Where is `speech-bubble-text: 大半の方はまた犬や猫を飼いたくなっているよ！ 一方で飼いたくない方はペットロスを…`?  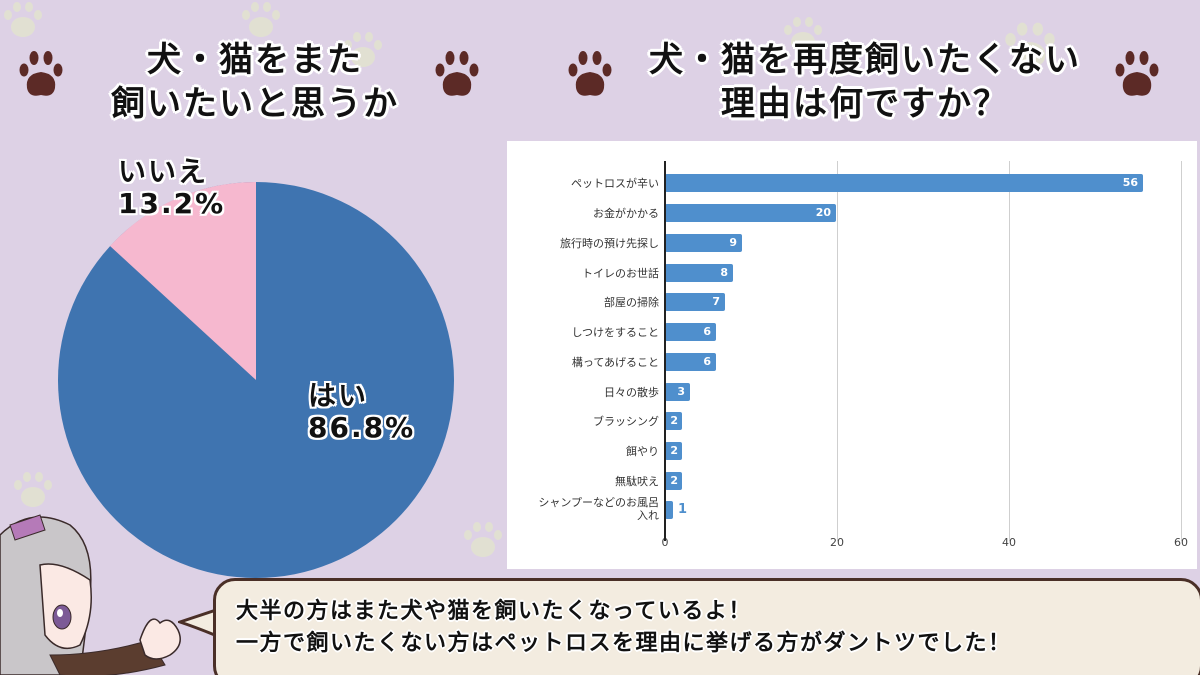
speech-bubble-text: 大半の方はまた犬や猫を飼いたくなっているよ！ 一方で飼いたくない方はペットロスを… is located at coordinates (624, 628).